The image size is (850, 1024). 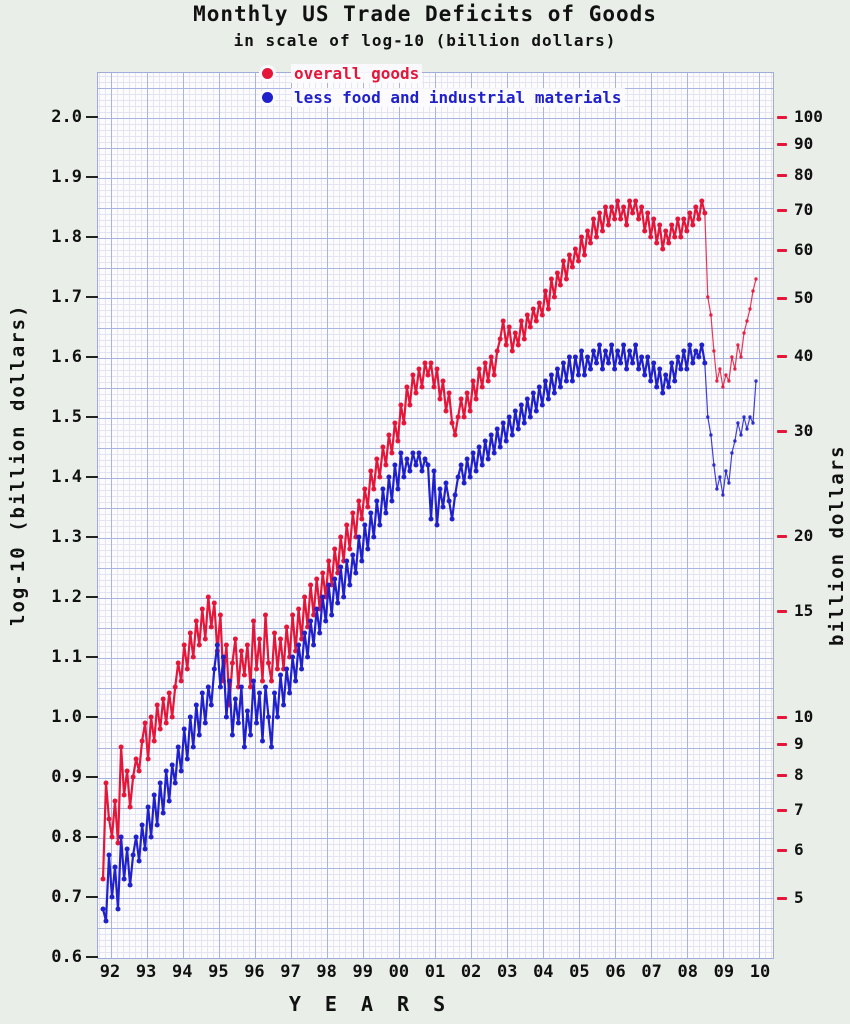 I want to click on y-right-tick-label: 30, so click(x=804, y=430).